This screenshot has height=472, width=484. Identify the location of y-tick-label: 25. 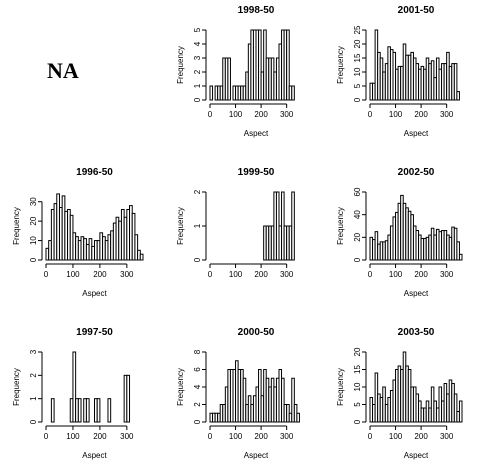
(357, 29).